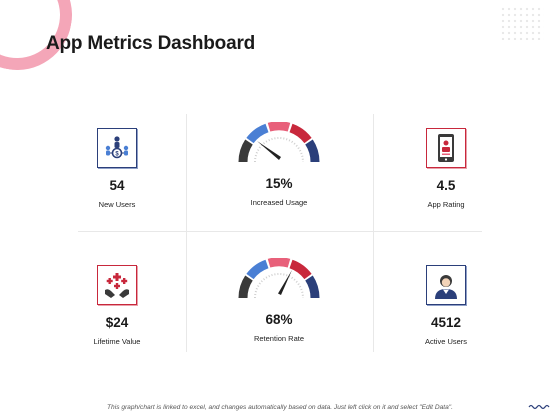 The height and width of the screenshot is (420, 560). I want to click on metric-value: 4.5, so click(446, 185).